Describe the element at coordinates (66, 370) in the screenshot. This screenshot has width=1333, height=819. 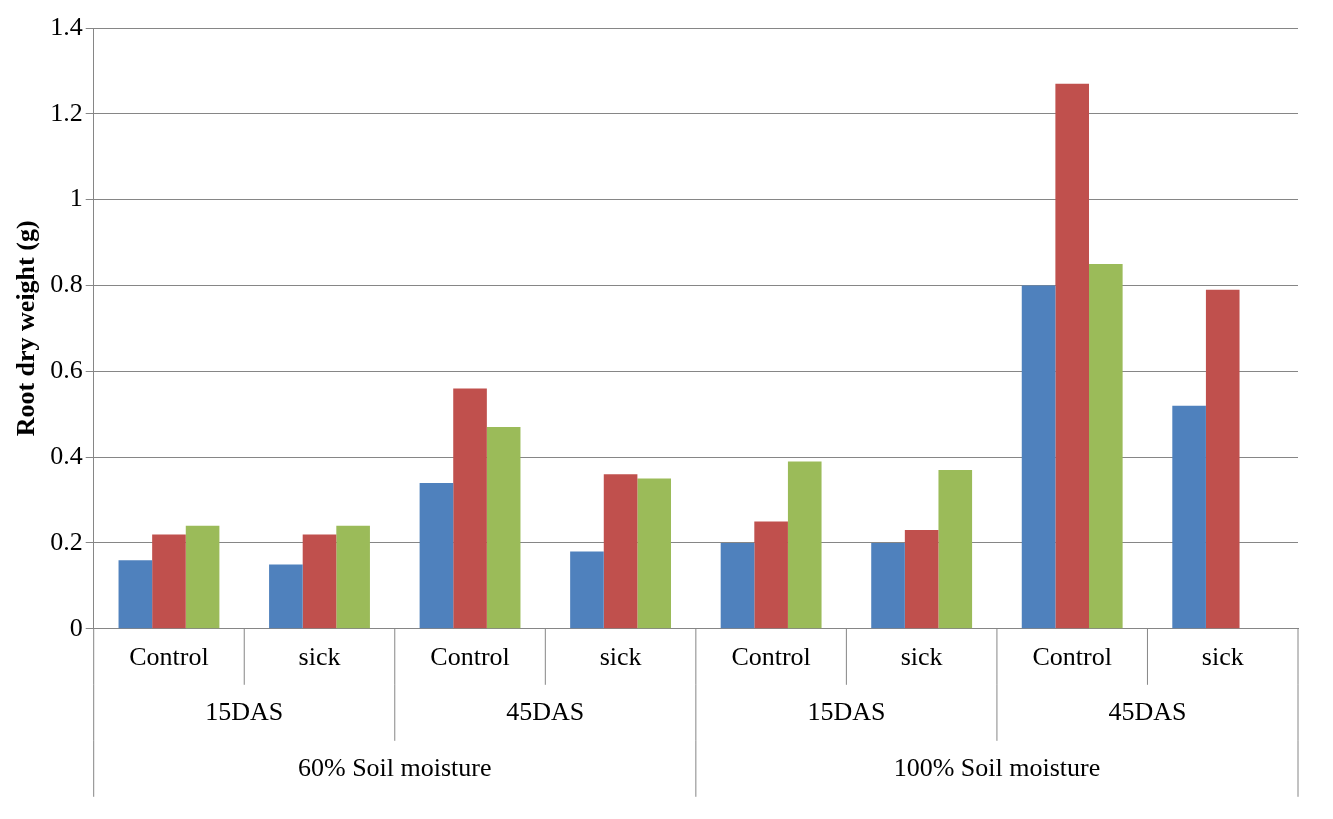
I see `y-tick-label: 0.6` at that location.